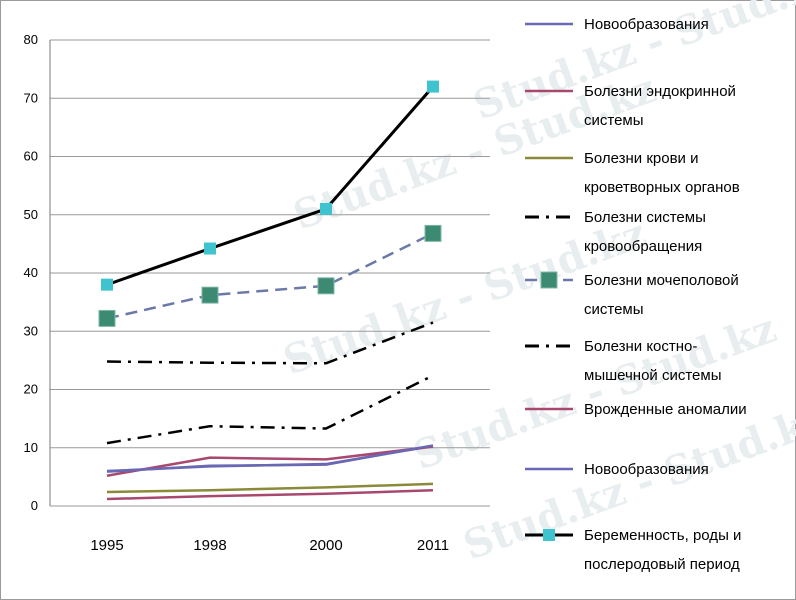 This screenshot has width=796, height=600. I want to click on x-tick-label: 2000, so click(325, 545).